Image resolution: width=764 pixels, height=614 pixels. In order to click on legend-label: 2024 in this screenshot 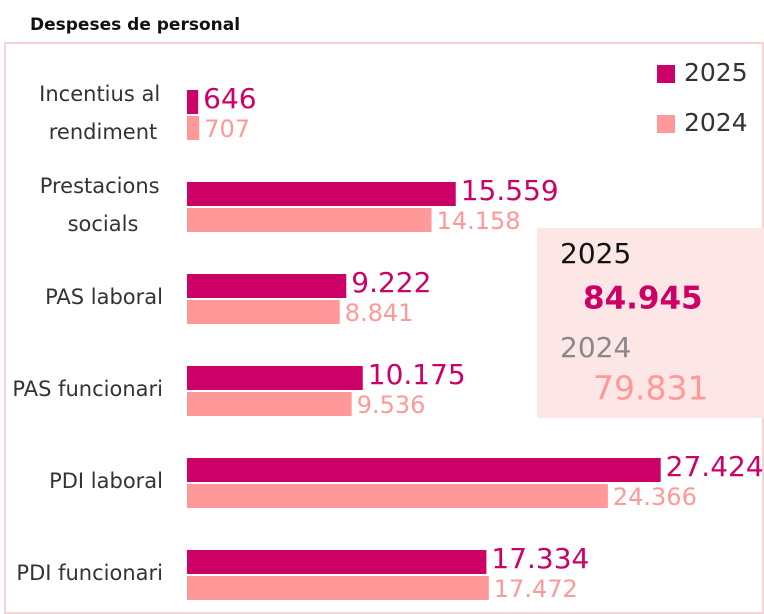, I will do `click(716, 122)`.